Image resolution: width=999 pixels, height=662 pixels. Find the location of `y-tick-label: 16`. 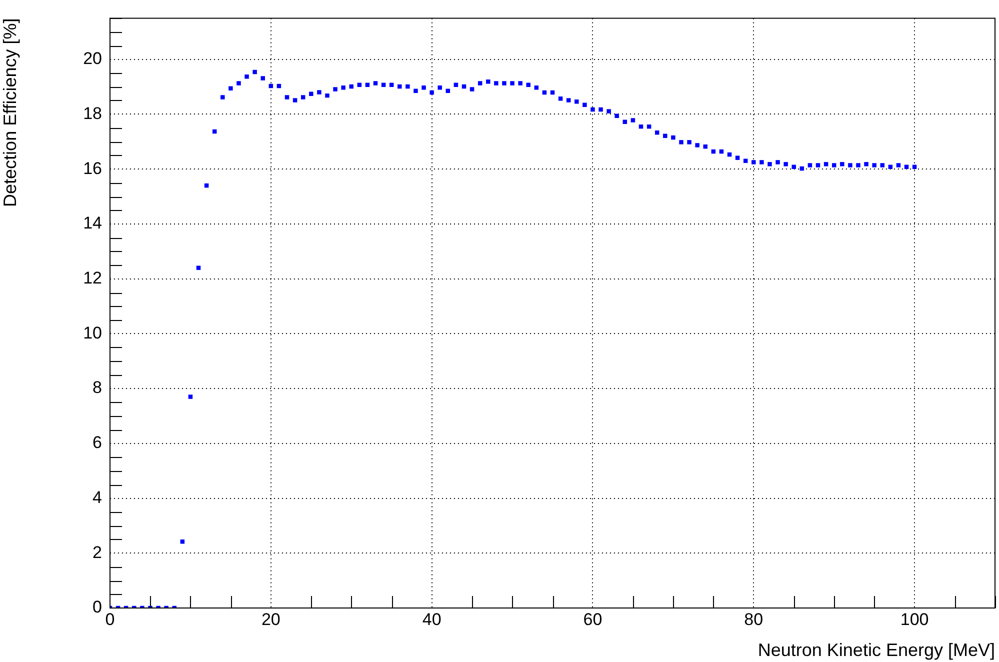

y-tick-label: 16 is located at coordinates (92, 168).